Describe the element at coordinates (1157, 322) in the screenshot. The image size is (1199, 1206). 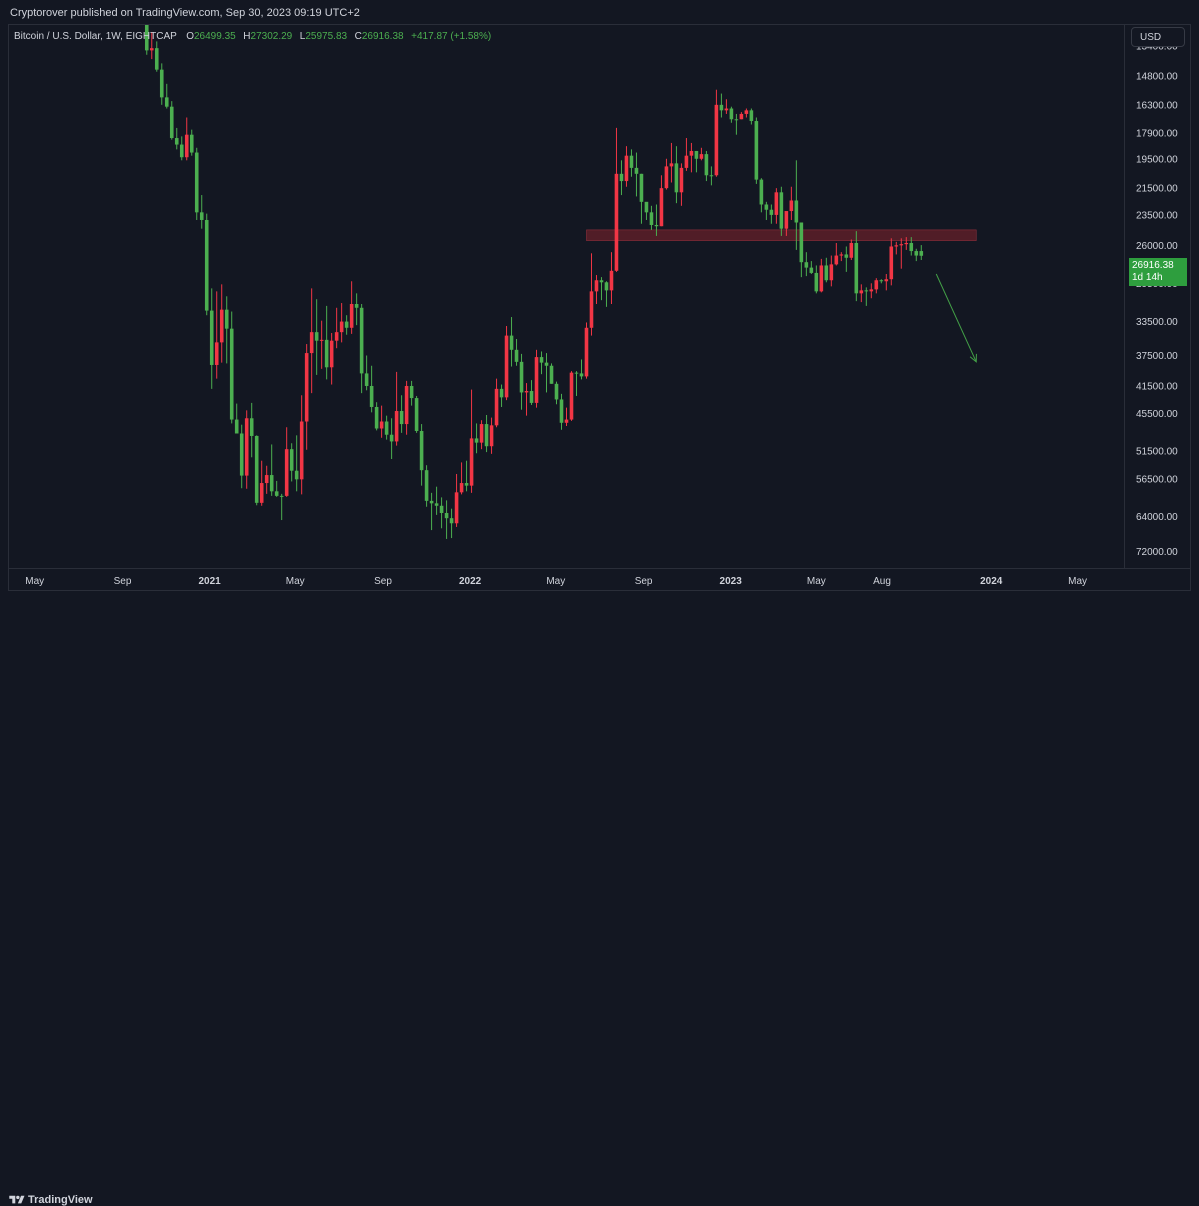
I see `price-tick-label: 33500.00` at that location.